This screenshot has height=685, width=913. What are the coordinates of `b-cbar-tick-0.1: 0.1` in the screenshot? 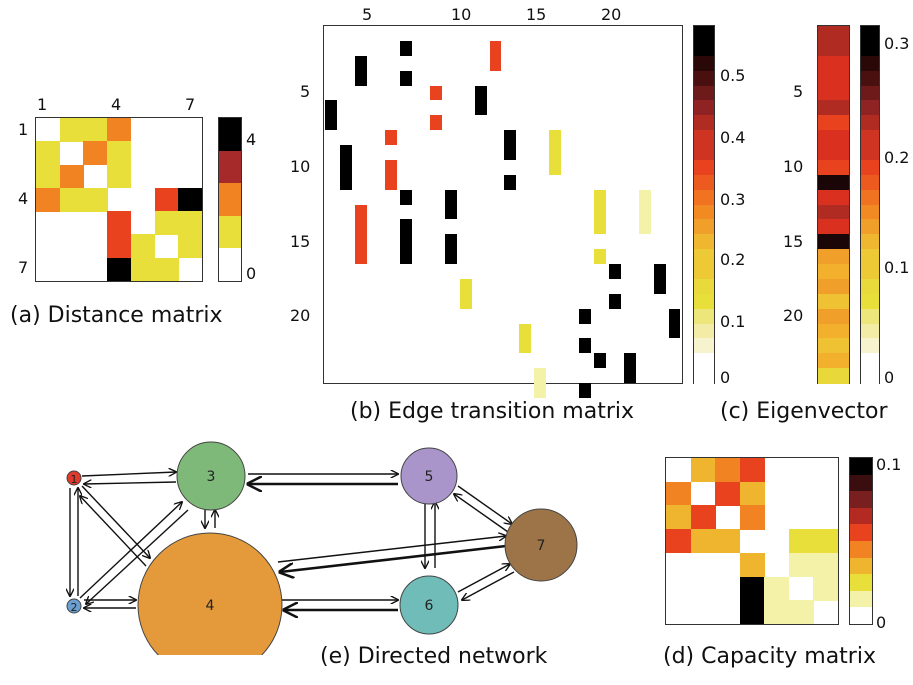 It's located at (733, 321).